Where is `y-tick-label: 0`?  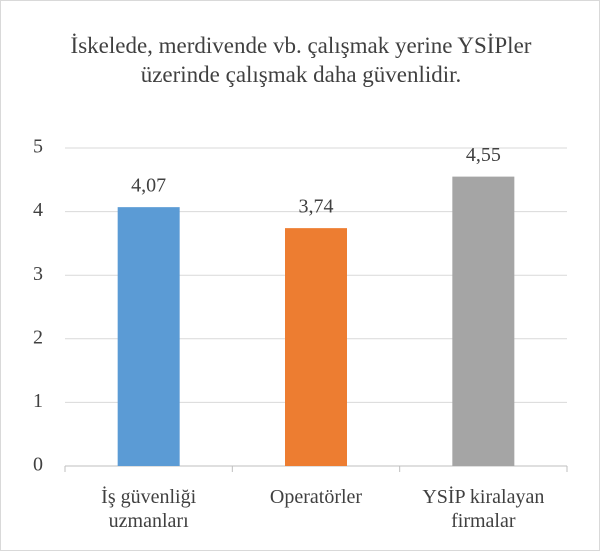 y-tick-label: 0 is located at coordinates (38, 465).